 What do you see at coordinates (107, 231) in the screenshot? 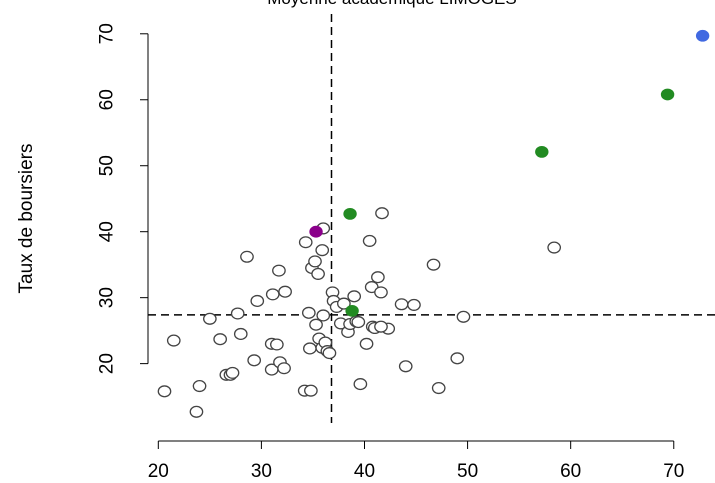
I see `y-tick-label: 40` at bounding box center [107, 231].